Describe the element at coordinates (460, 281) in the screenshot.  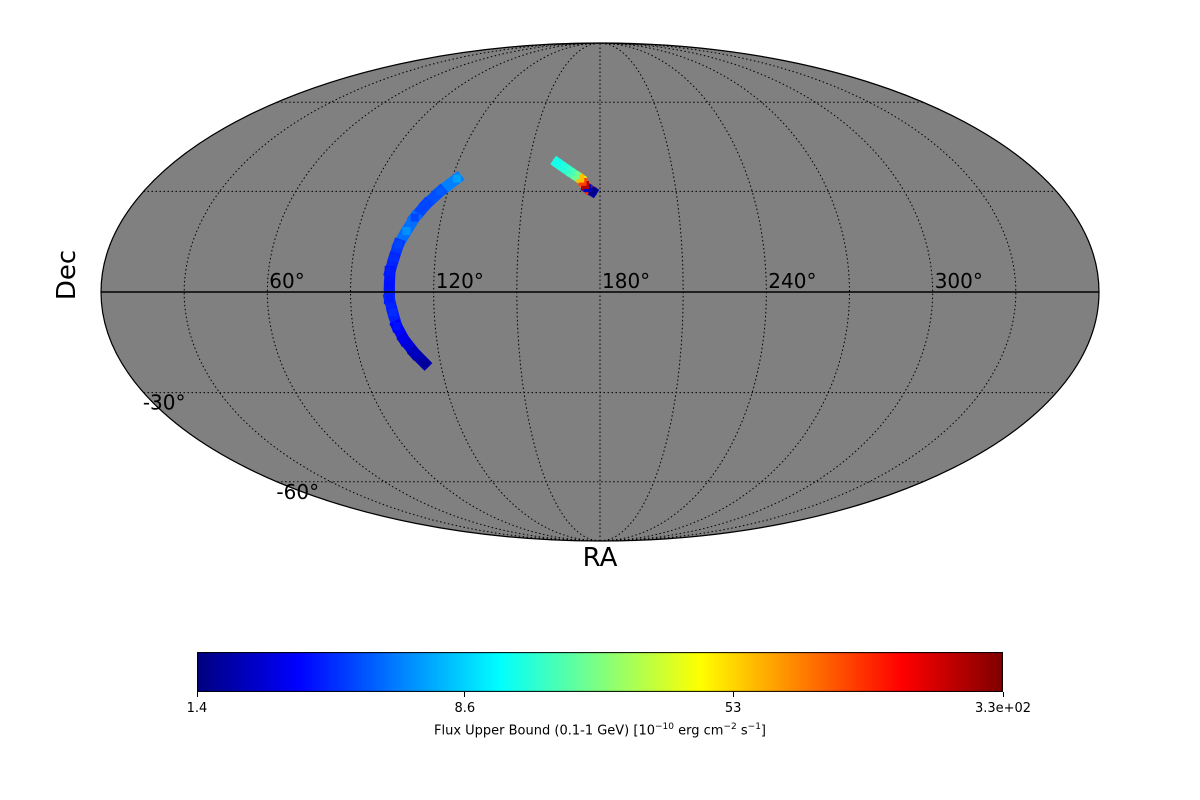
I see `ra-tick-label: 120°` at that location.